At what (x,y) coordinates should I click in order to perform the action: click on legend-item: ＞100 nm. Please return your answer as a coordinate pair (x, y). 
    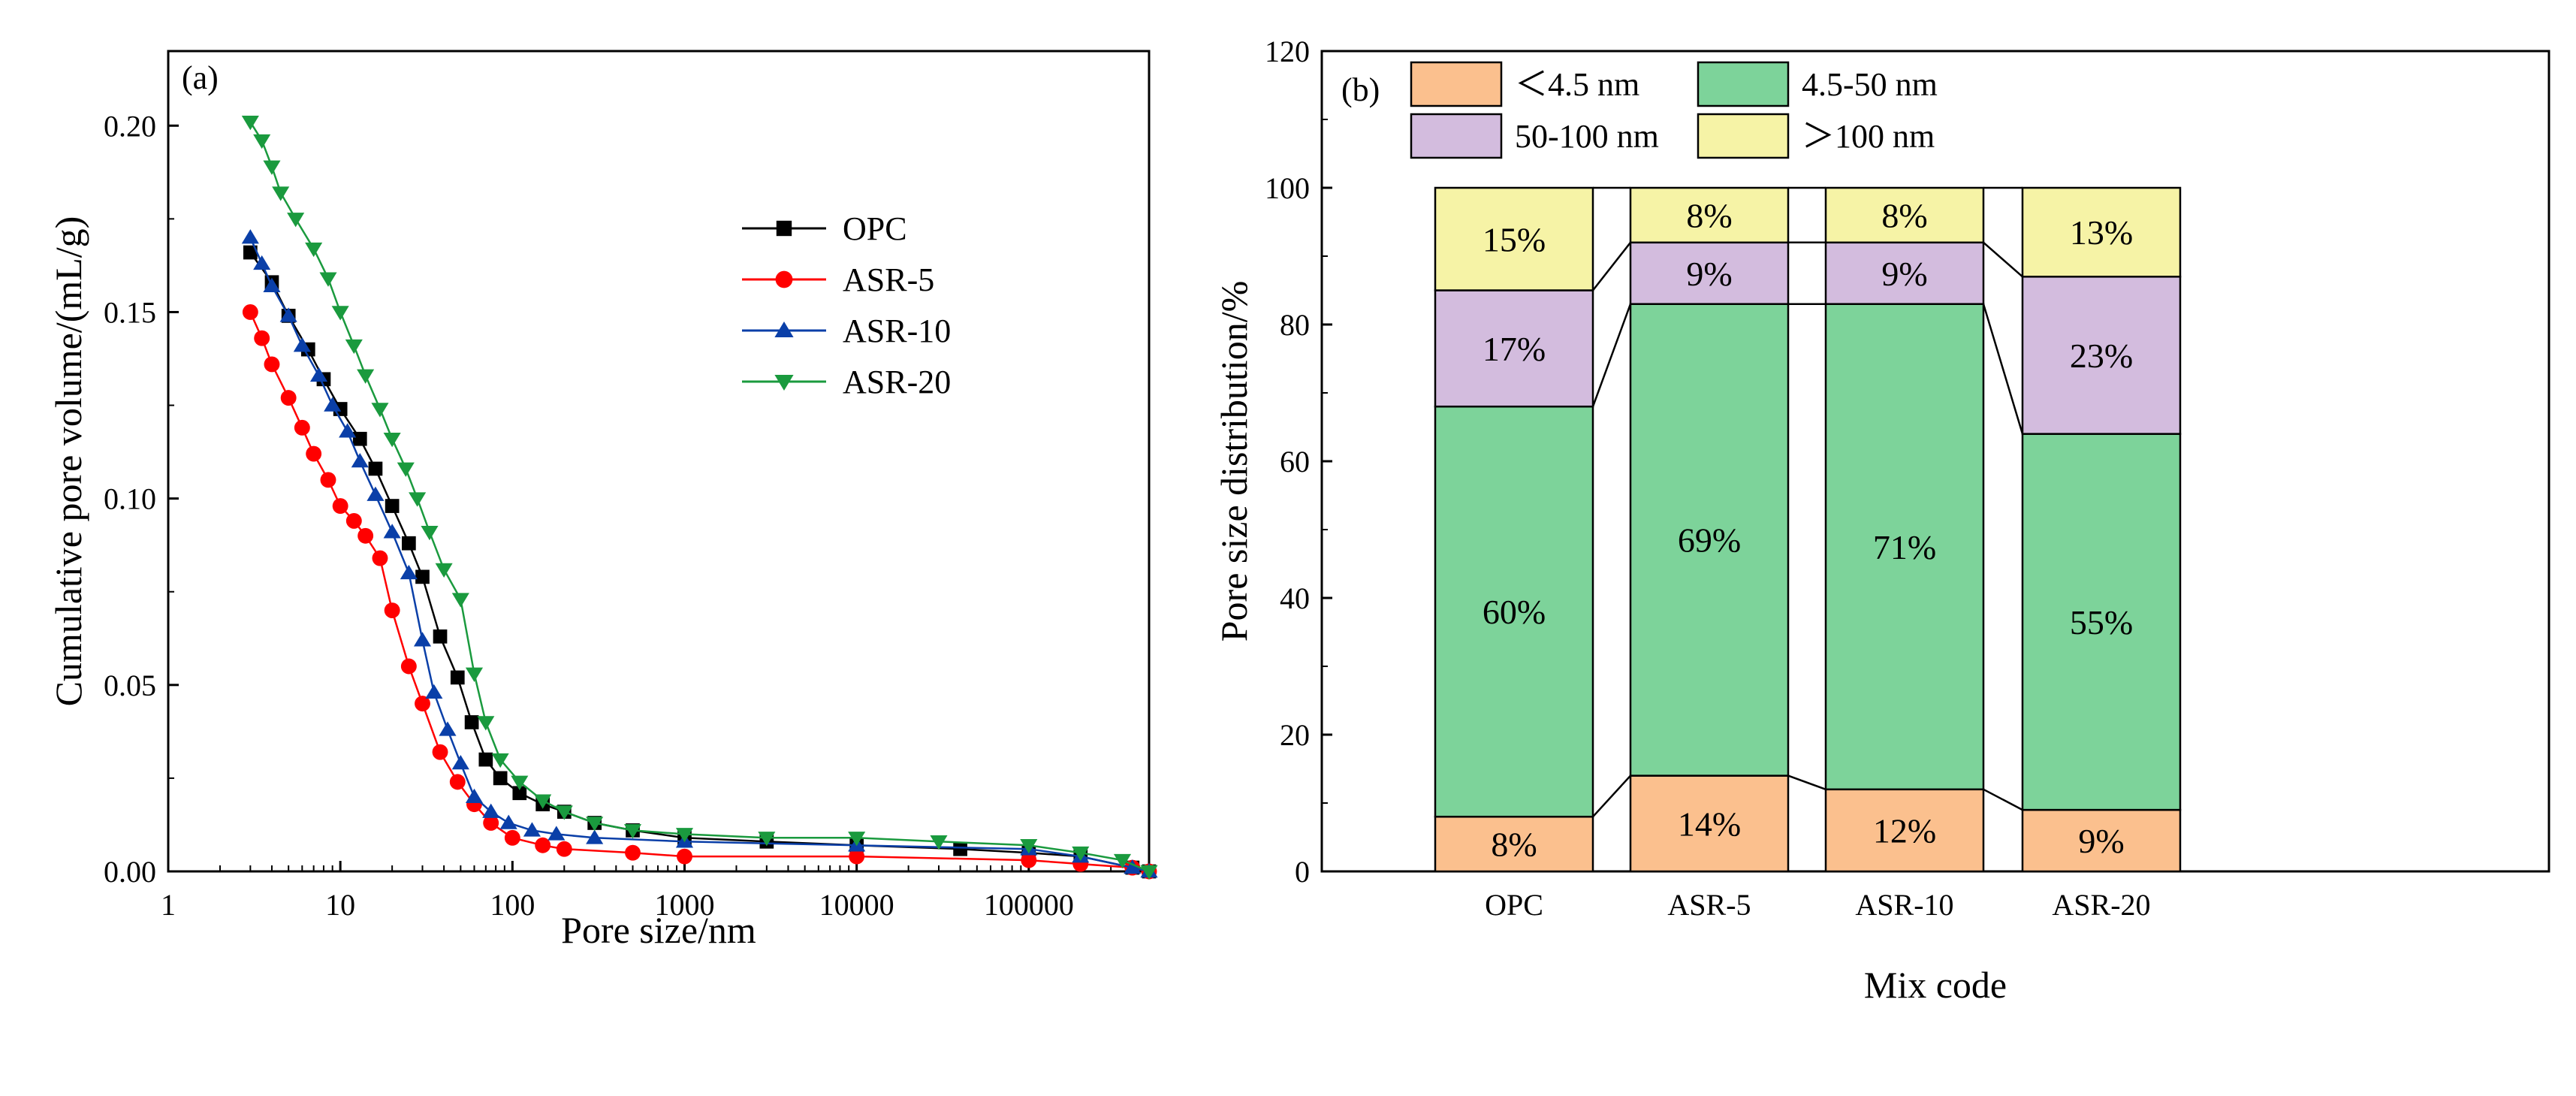
    Looking at the image, I should click on (1816, 136).